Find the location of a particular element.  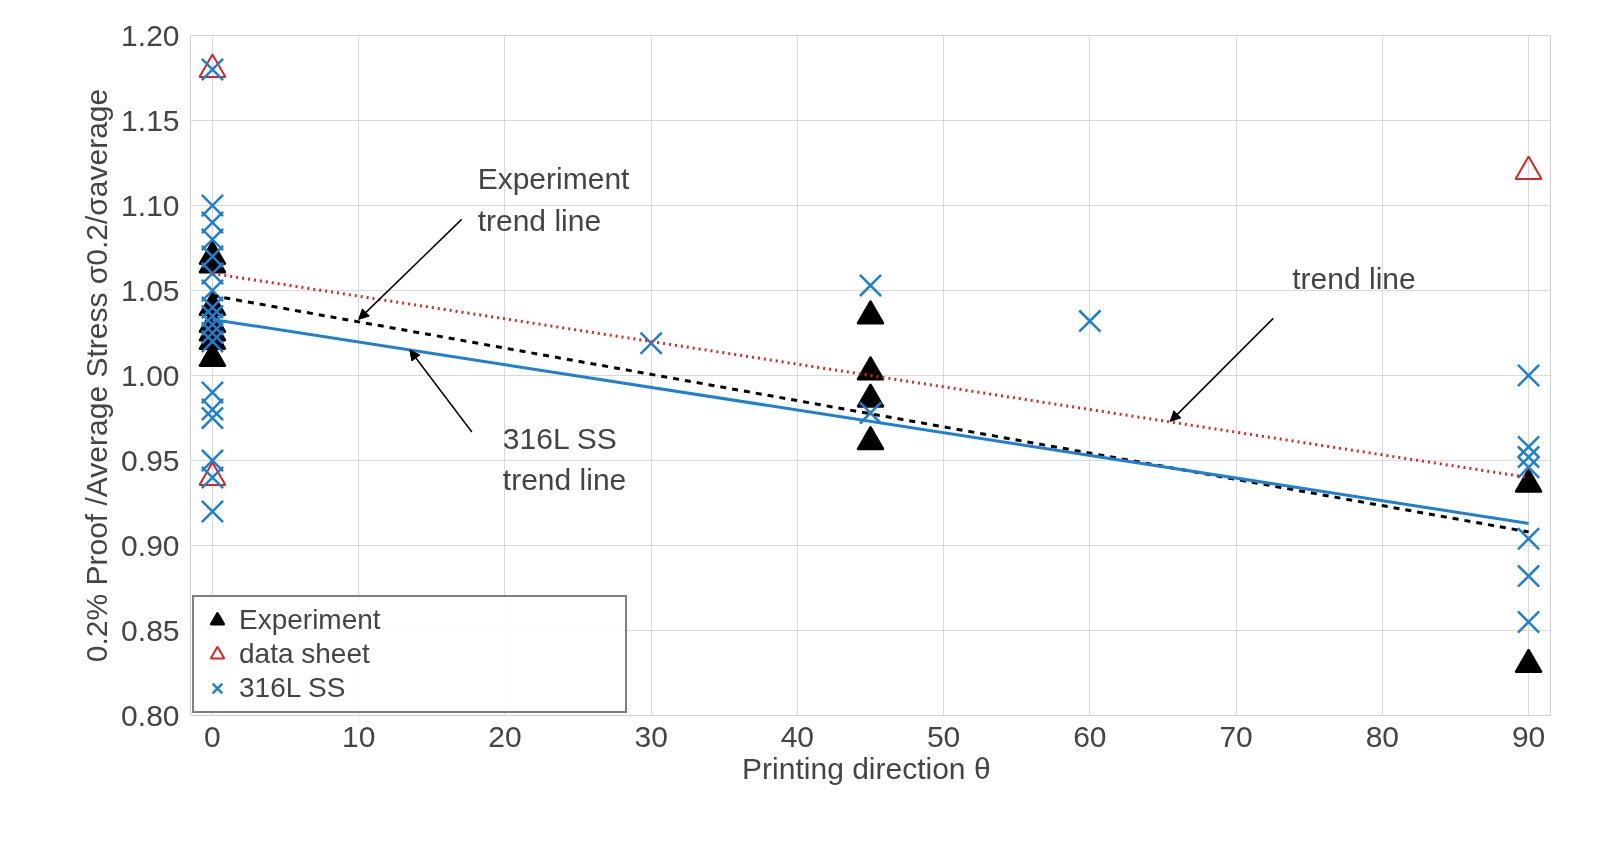

y-tick-label: 0.95 is located at coordinates (150, 460).